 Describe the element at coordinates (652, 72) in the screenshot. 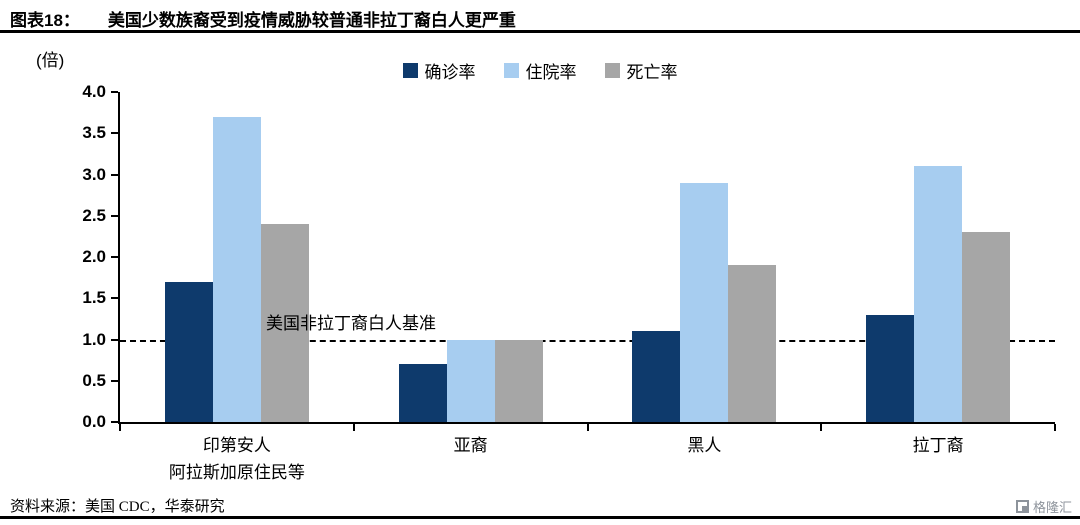

I see `legend-label: 死亡率` at that location.